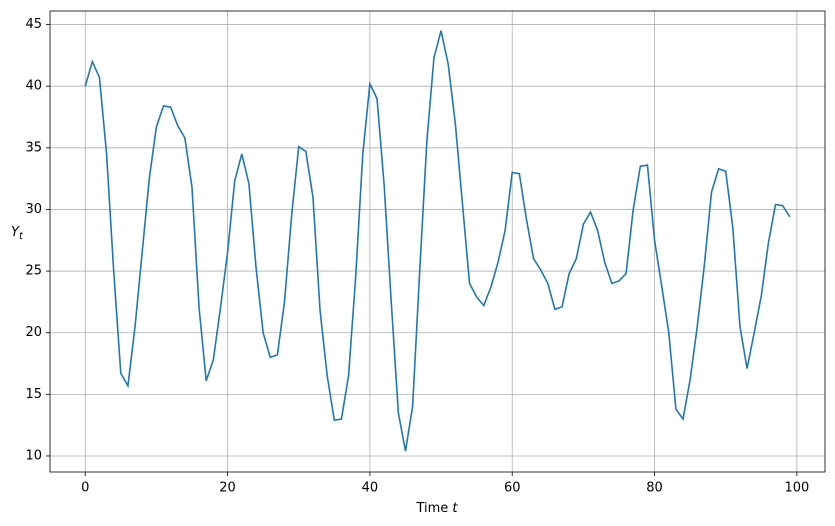 This screenshot has width=835, height=526. What do you see at coordinates (227, 488) in the screenshot?
I see `x-tick-label: 20` at bounding box center [227, 488].